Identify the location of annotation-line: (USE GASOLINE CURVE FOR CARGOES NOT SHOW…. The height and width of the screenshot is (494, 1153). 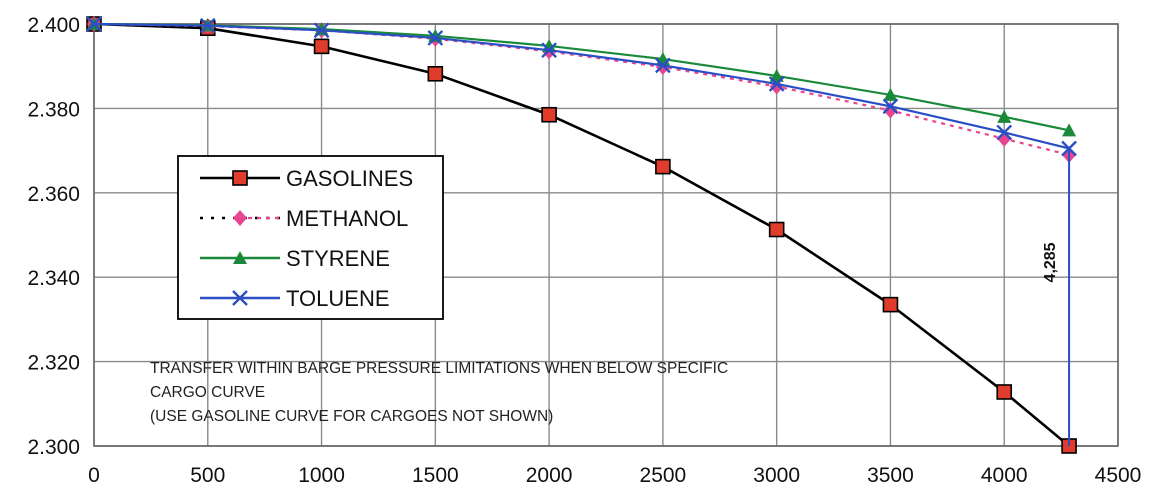
(351, 416).